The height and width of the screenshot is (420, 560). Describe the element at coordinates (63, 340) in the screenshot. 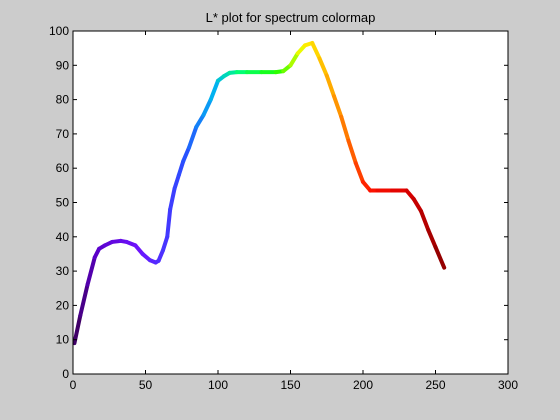

I see `y-tick-label: 10` at that location.